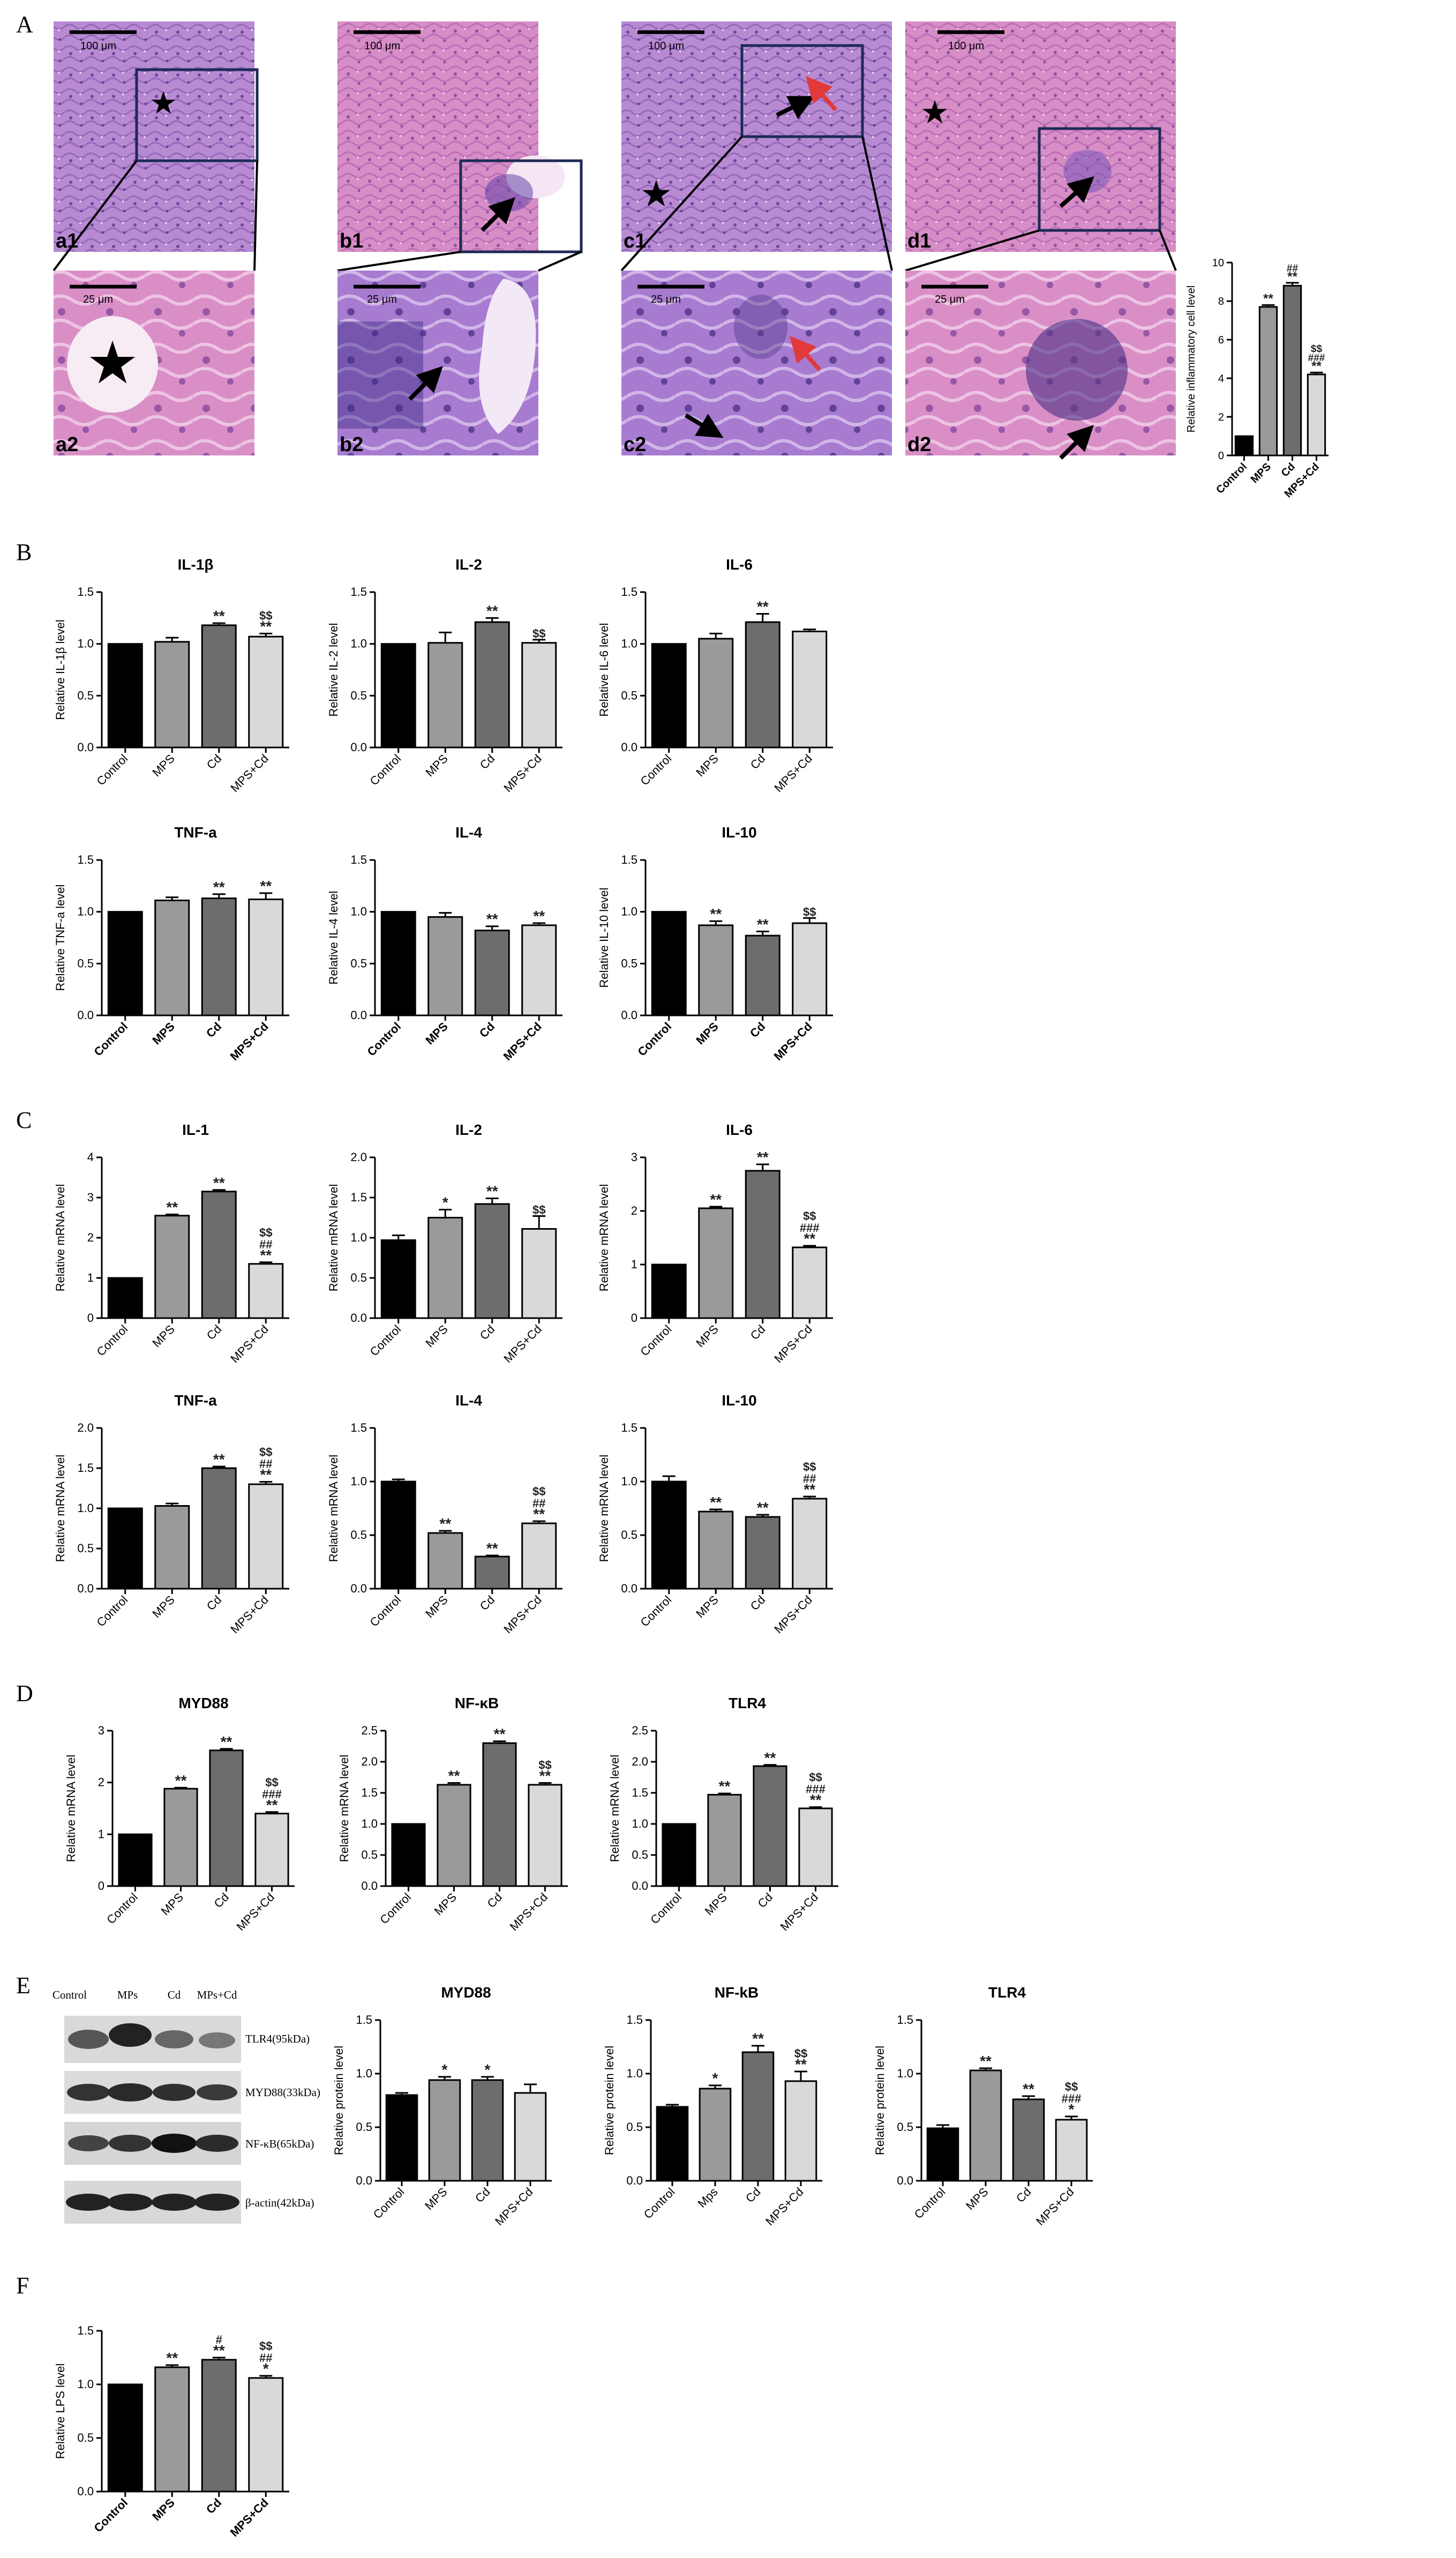  Describe the element at coordinates (359, 1157) in the screenshot. I see `y-tick-label: 2.0` at that location.